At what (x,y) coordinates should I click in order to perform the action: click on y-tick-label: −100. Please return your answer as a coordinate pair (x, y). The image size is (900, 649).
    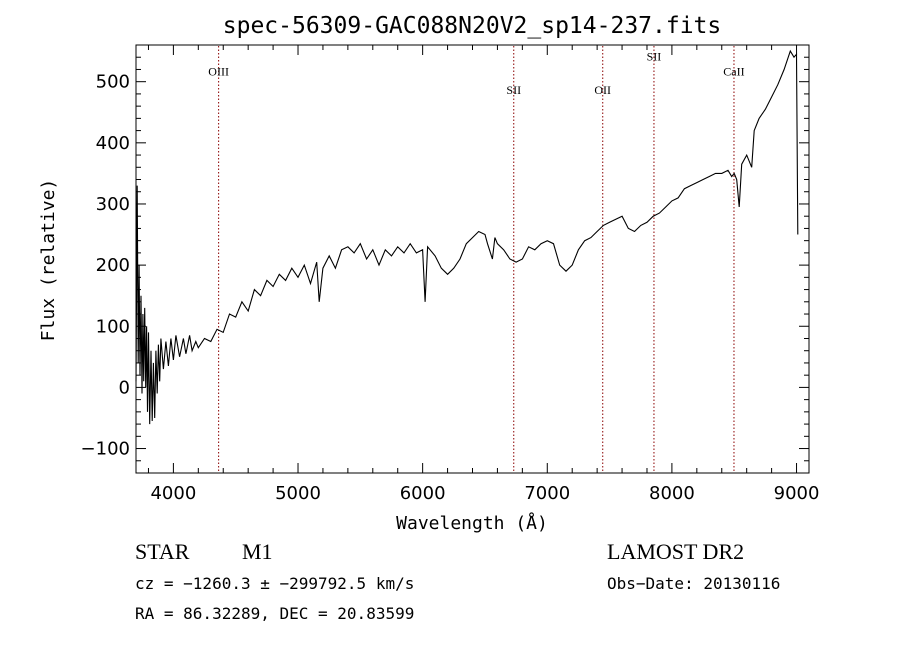
    Looking at the image, I should click on (105, 449).